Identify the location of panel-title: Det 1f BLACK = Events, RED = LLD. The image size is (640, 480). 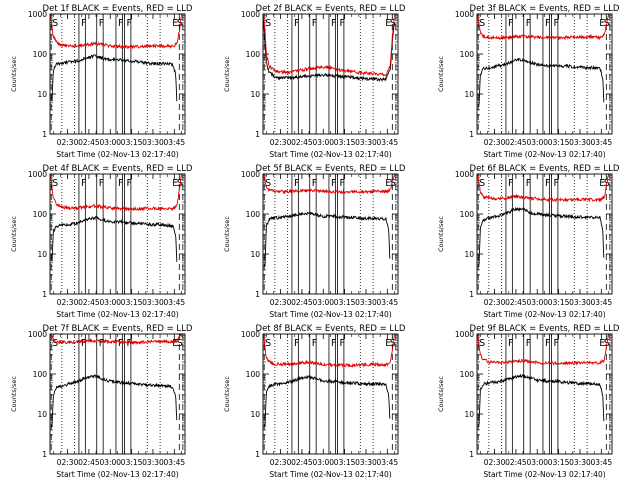
(118, 9).